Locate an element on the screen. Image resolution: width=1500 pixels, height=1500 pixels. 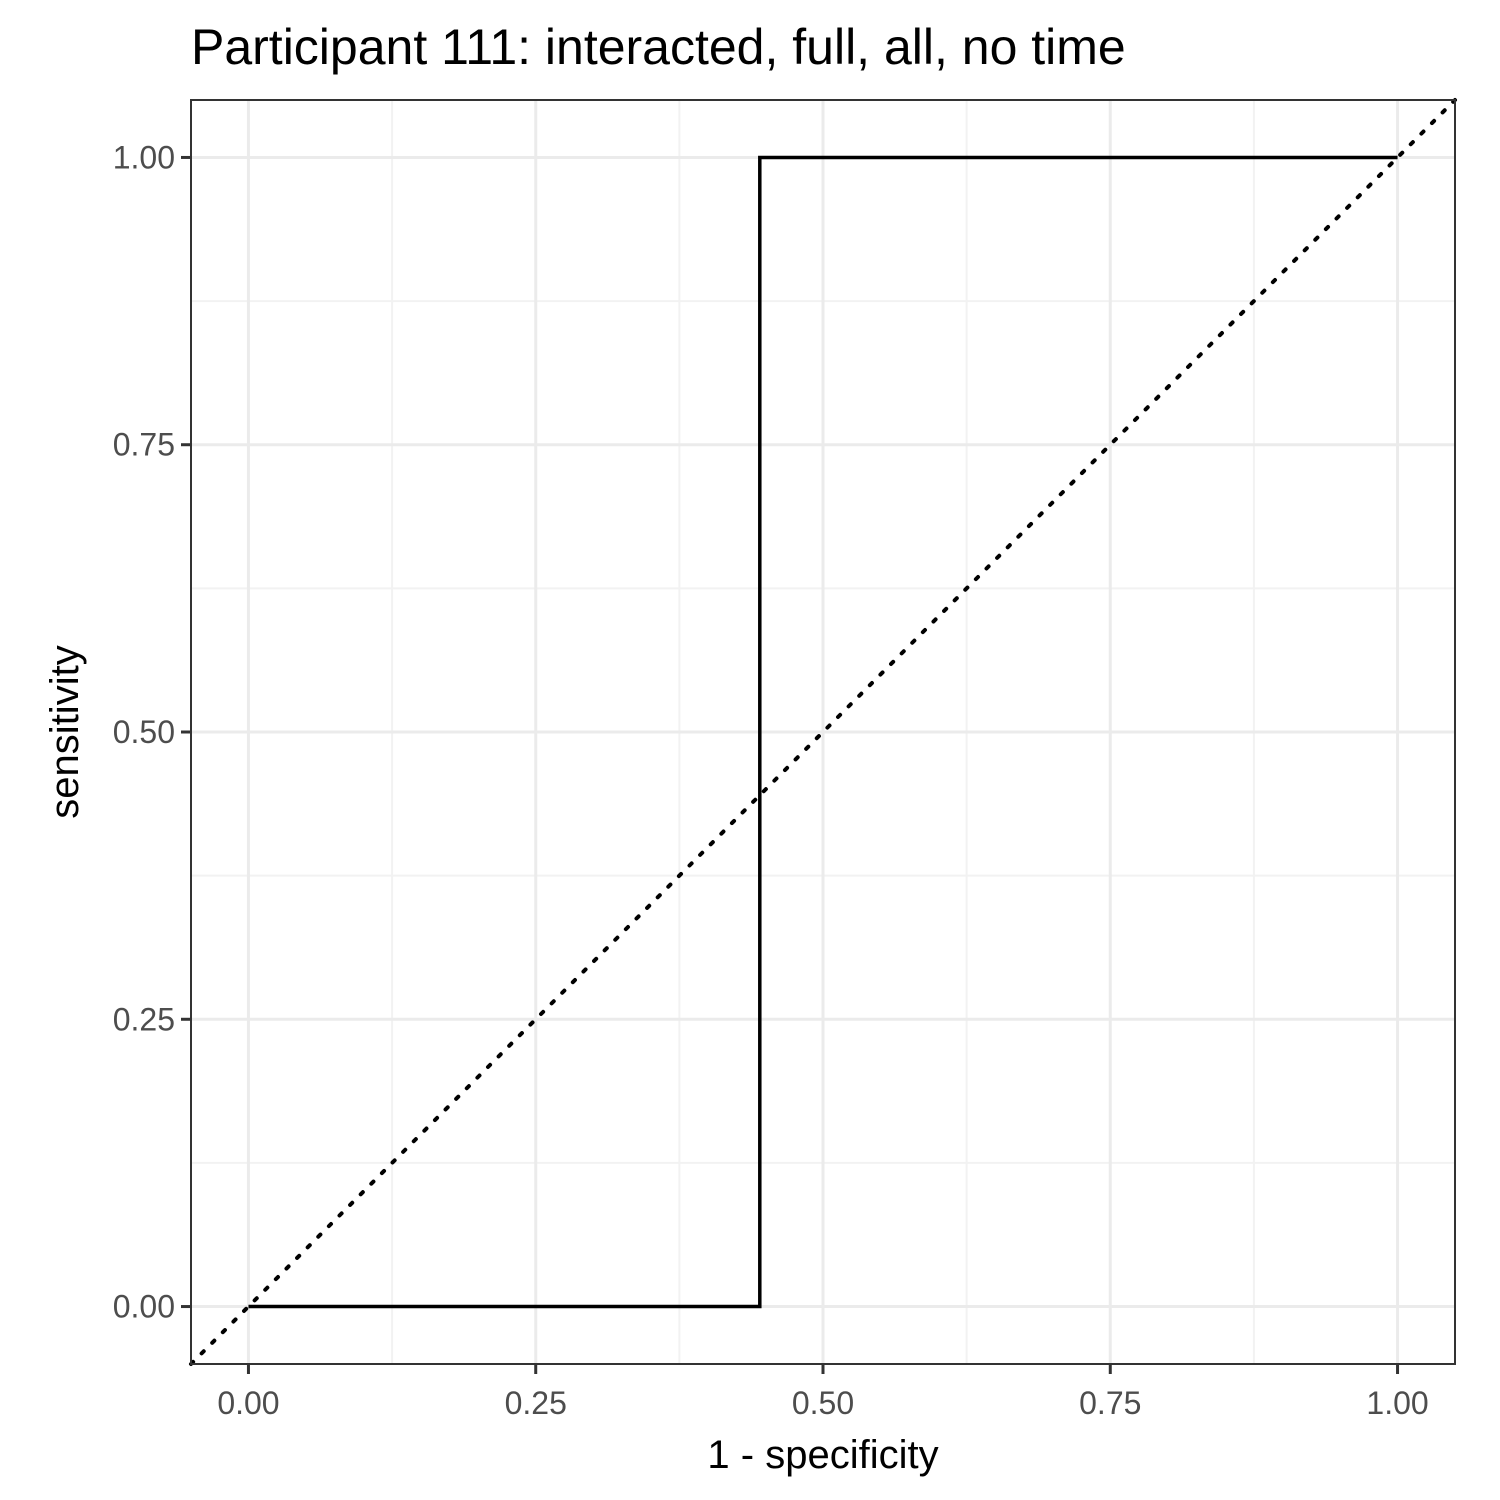
x-tick-label: 0.00 is located at coordinates (248, 1403).